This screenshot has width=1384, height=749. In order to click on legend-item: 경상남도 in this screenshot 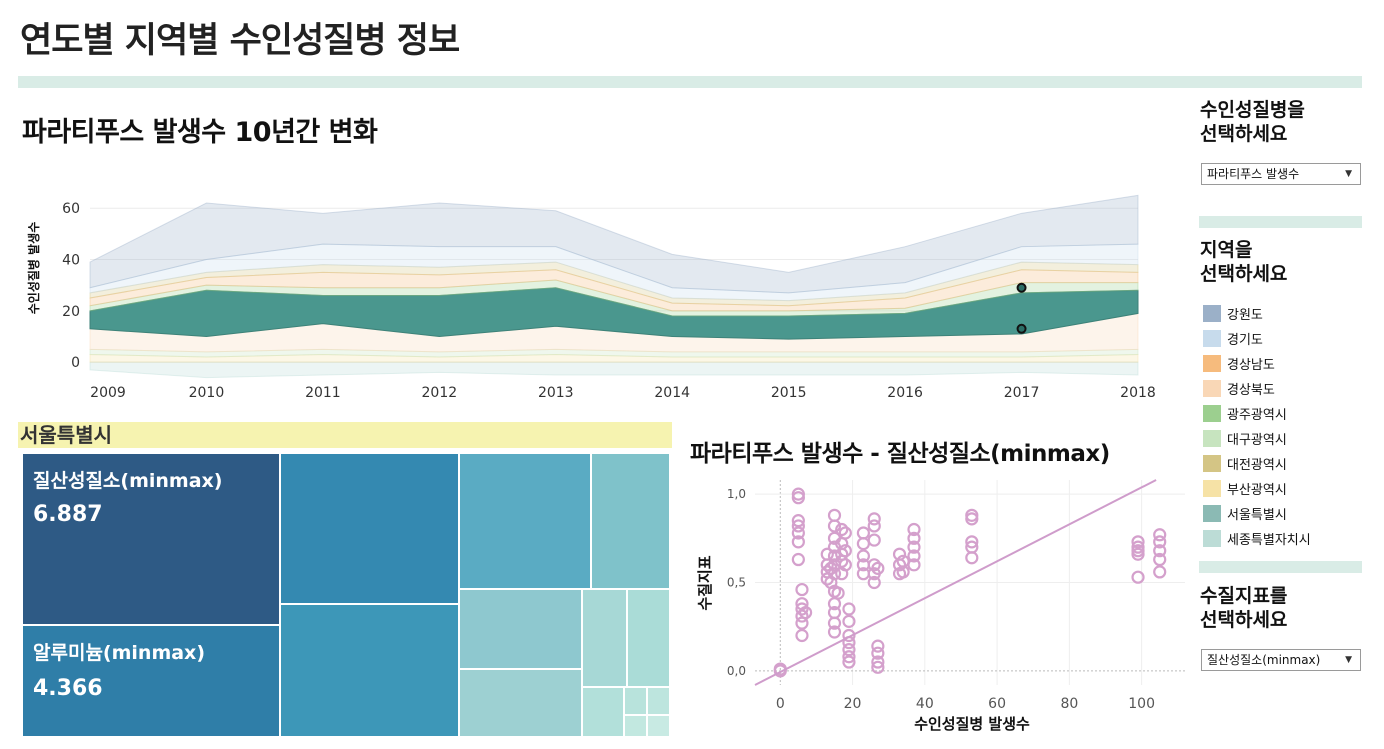, I will do `click(1239, 365)`.